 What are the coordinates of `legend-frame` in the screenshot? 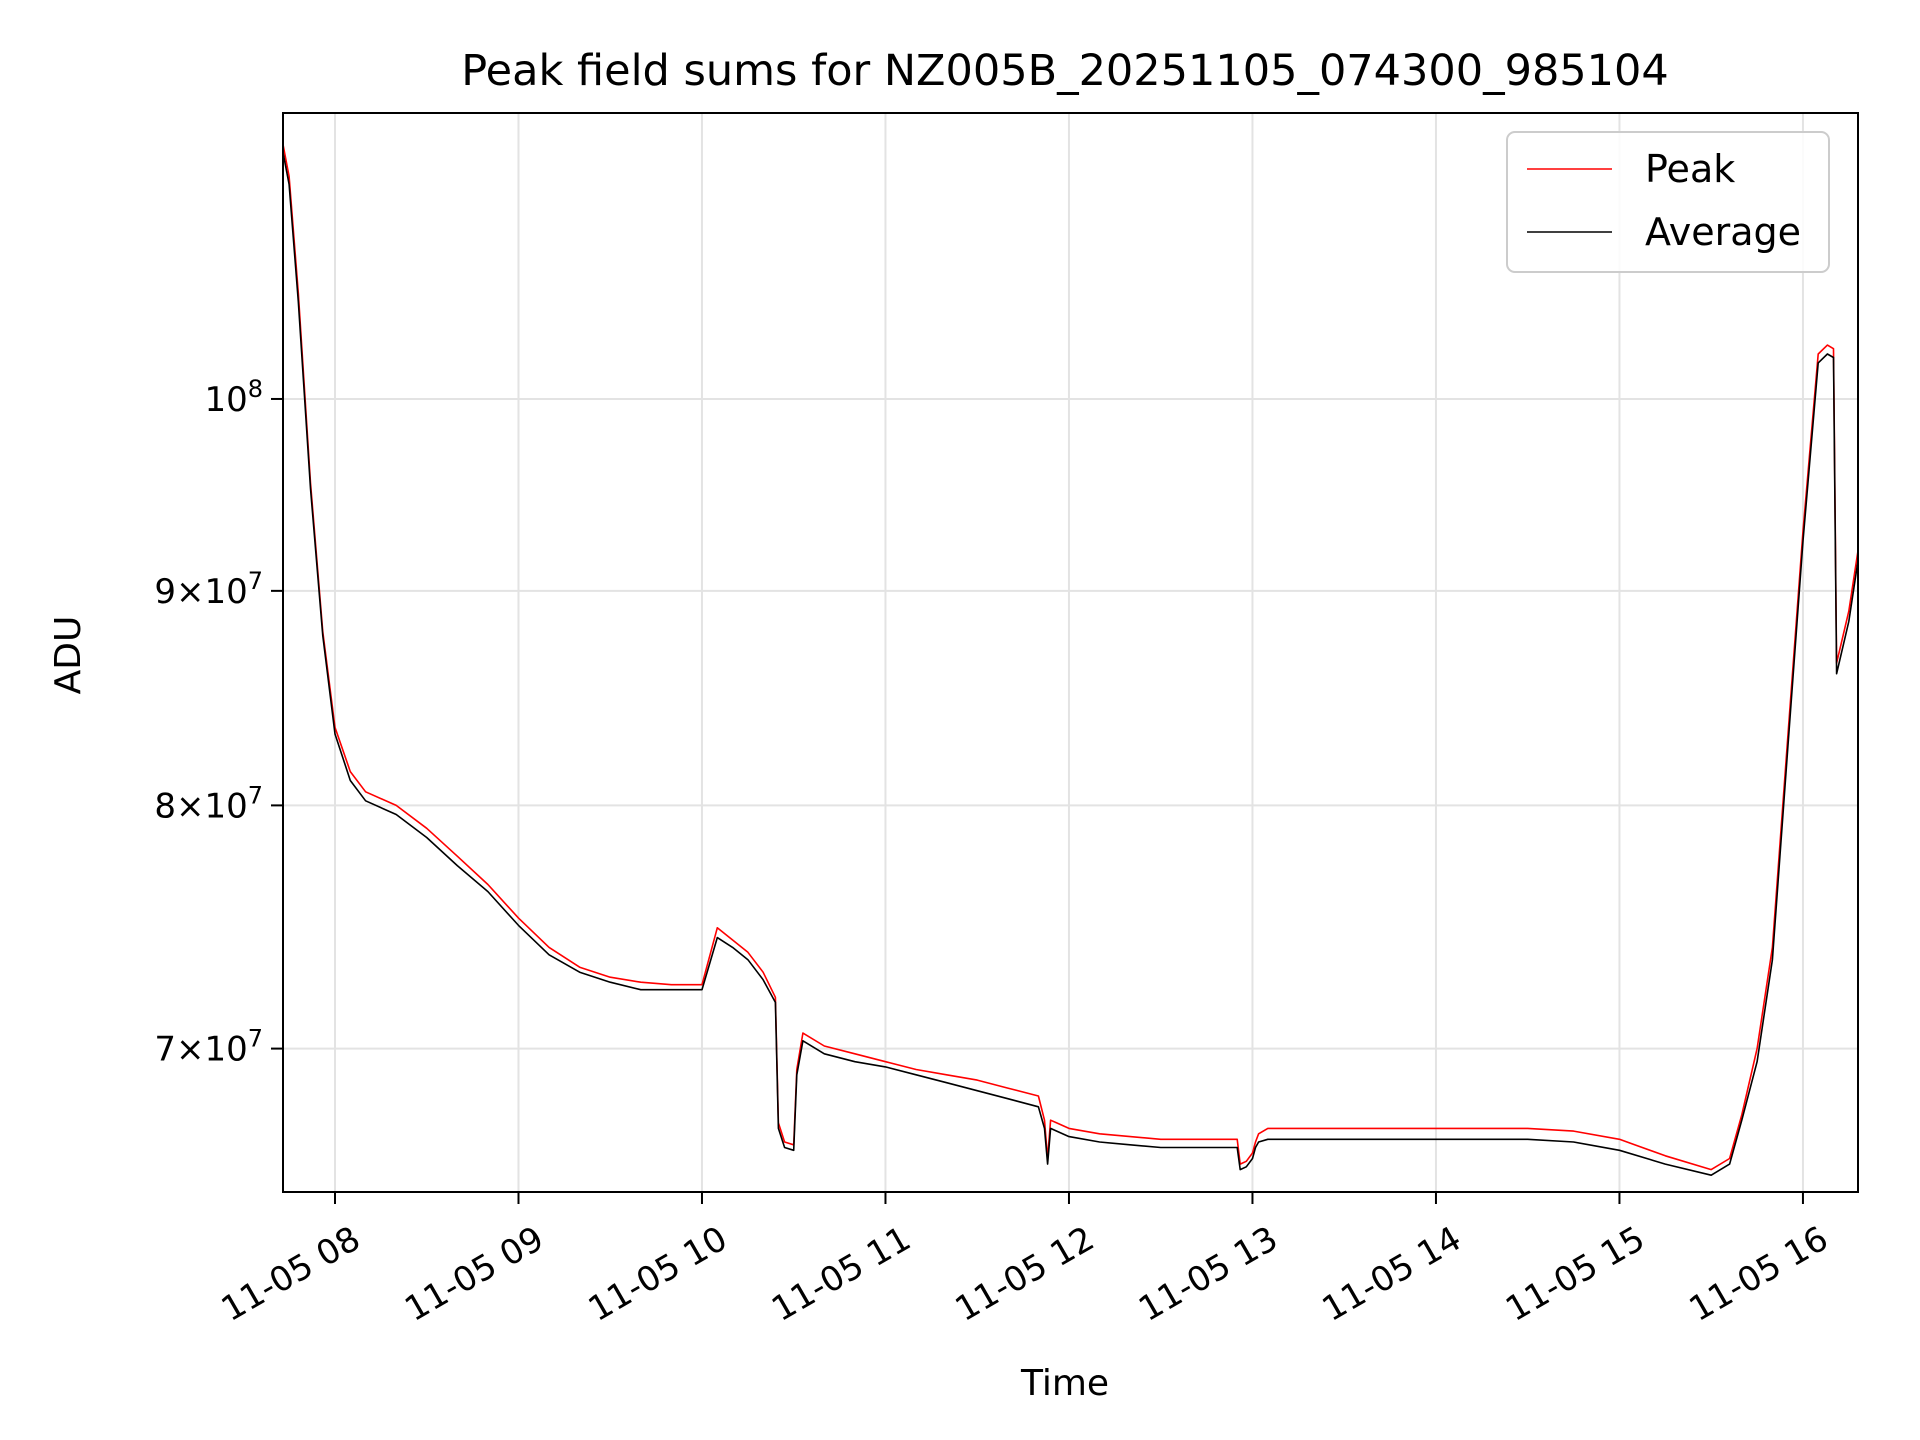 It's located at (1668, 202).